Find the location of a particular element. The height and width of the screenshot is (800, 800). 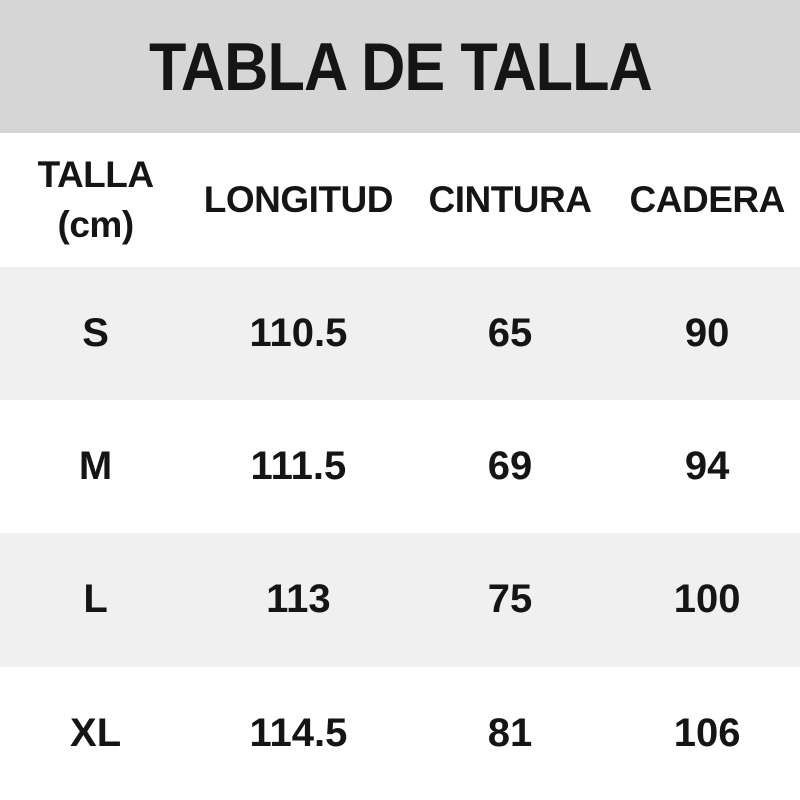

column-header-longitud: LONGITUD is located at coordinates (298, 199).